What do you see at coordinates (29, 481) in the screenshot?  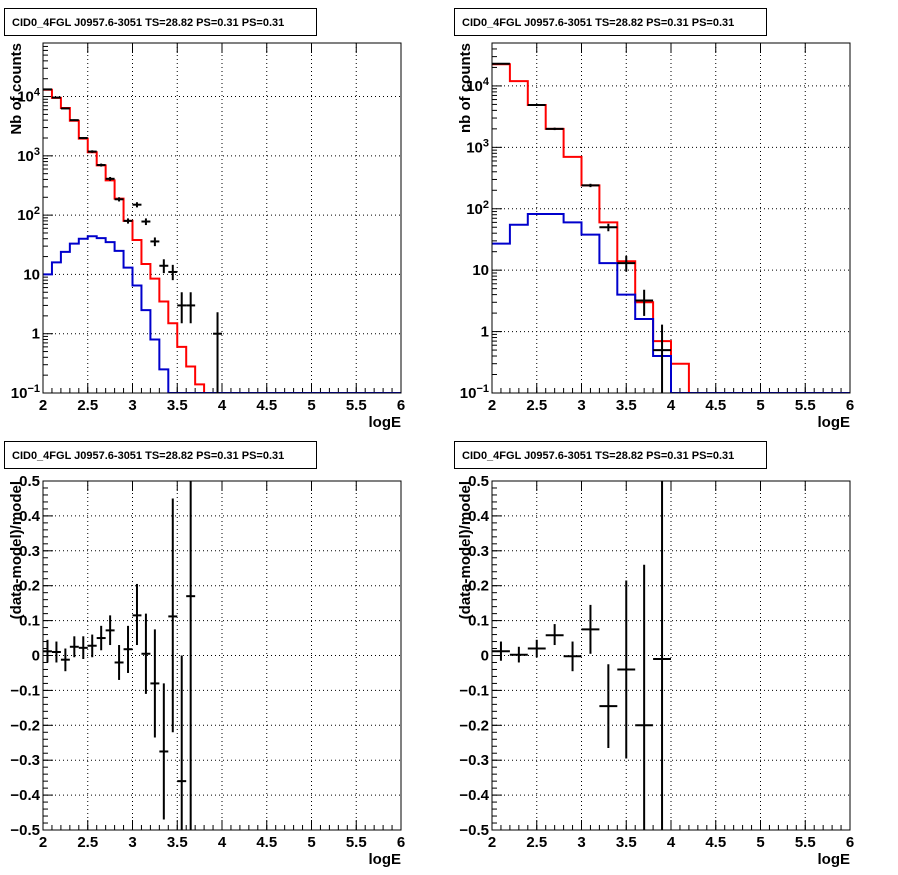 I see `y-tick-label: 0.5` at bounding box center [29, 481].